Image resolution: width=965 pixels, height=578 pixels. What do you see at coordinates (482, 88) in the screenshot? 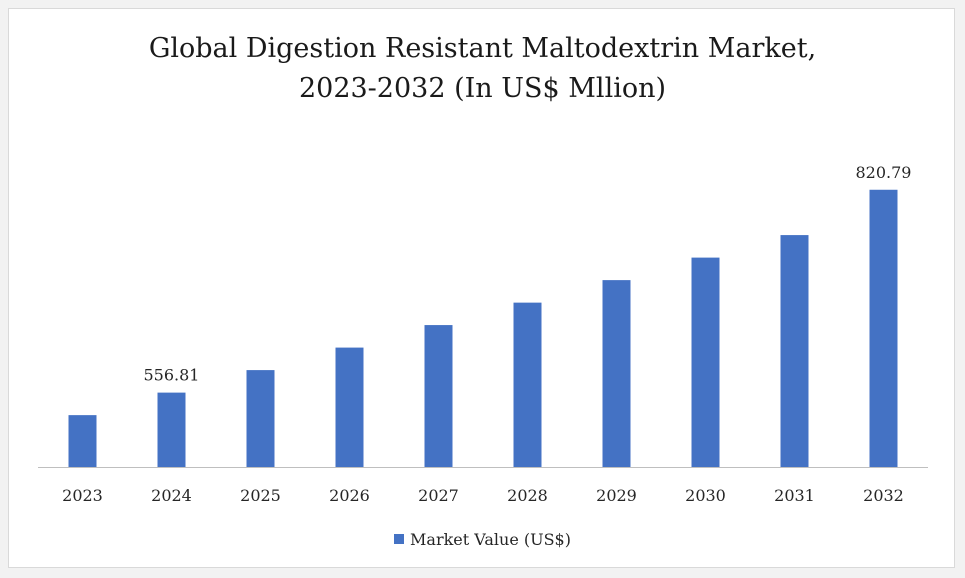
I see `chart-title-line-2: 2023-2032 (In US$ Mllion)` at bounding box center [482, 88].